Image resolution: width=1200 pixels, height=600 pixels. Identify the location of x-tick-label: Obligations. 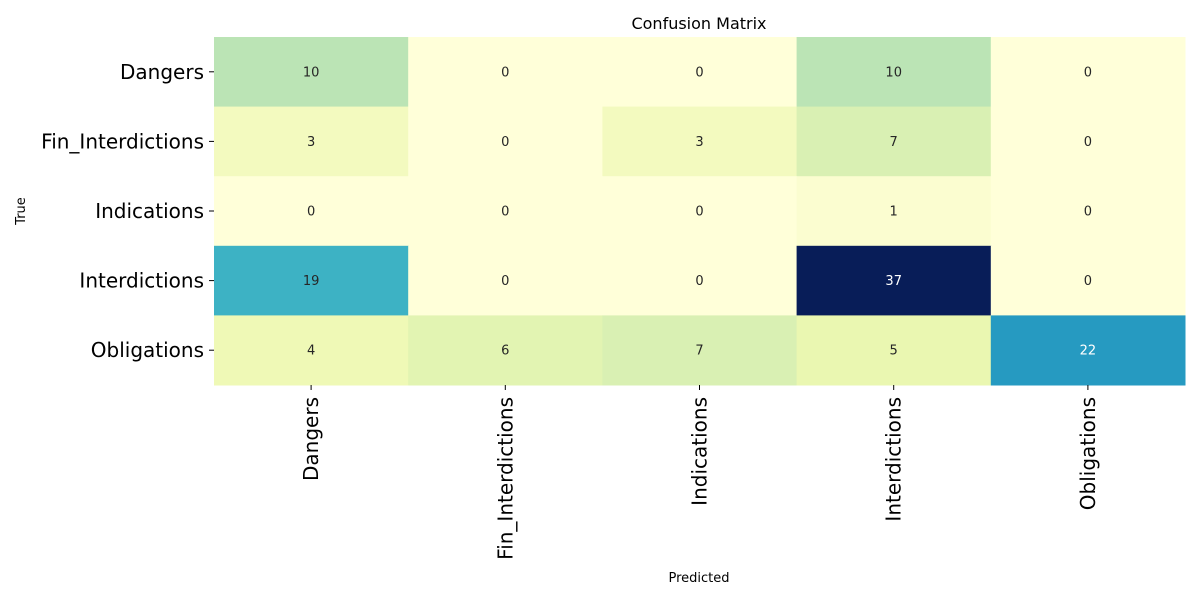
(1088, 453).